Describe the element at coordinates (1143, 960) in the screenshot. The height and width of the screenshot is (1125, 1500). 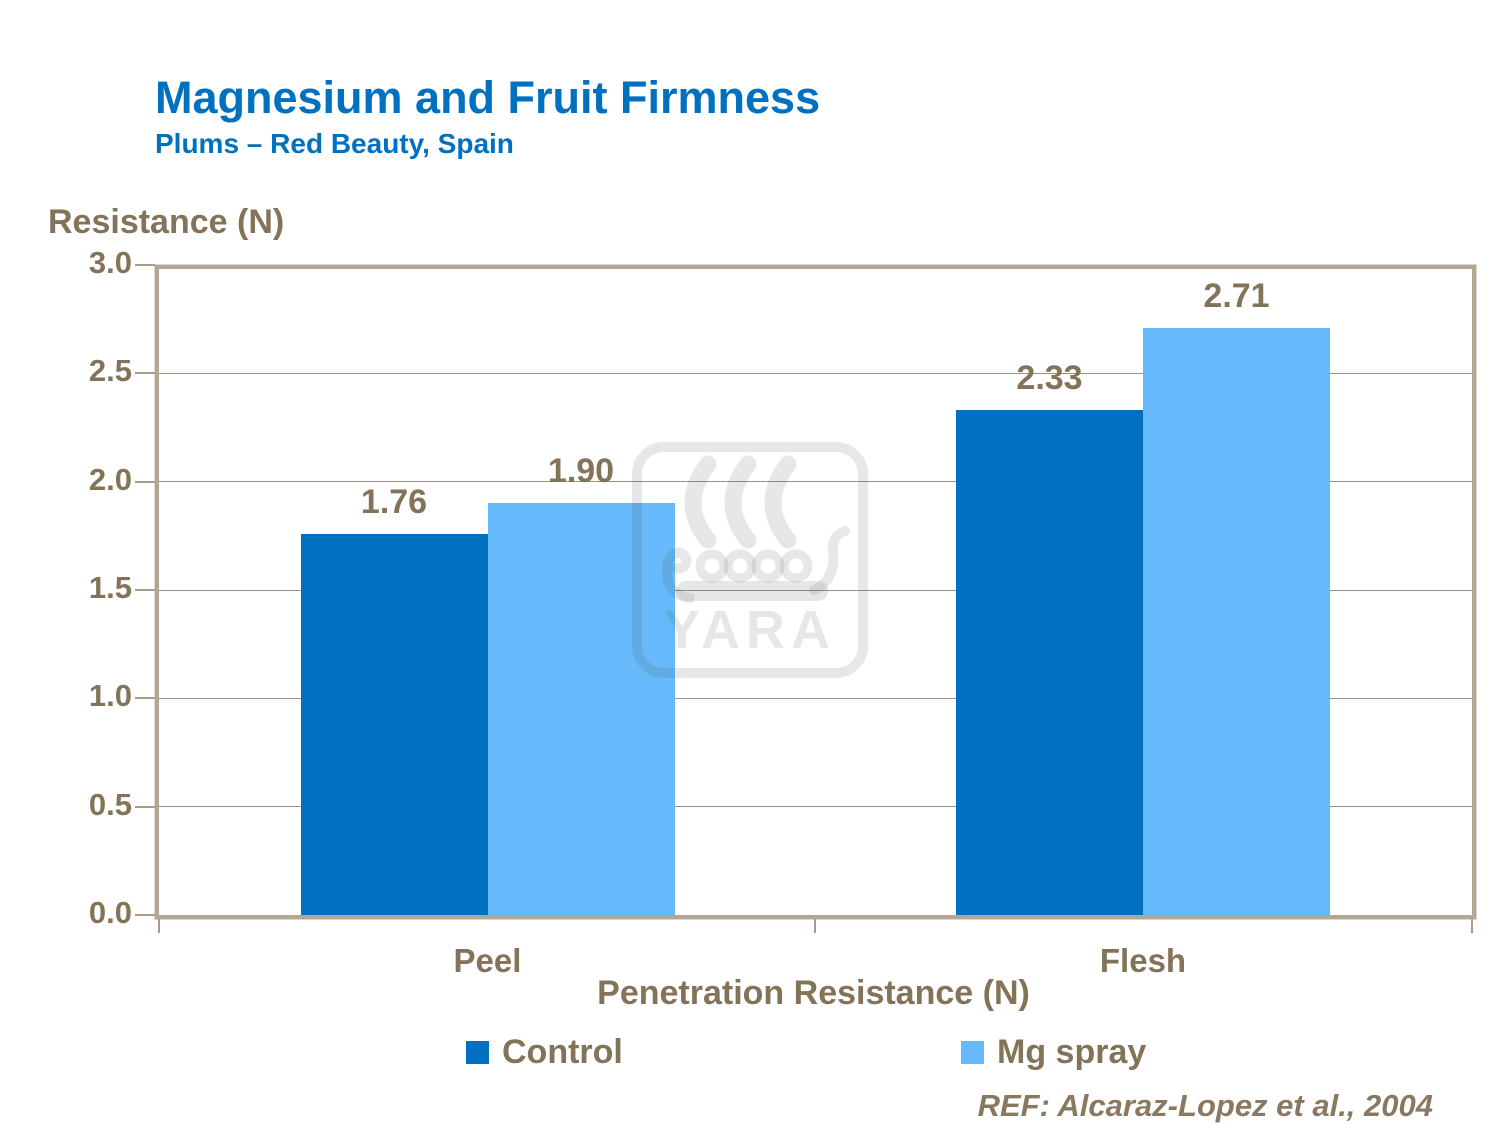
I see `category-label-flesh: Flesh` at that location.